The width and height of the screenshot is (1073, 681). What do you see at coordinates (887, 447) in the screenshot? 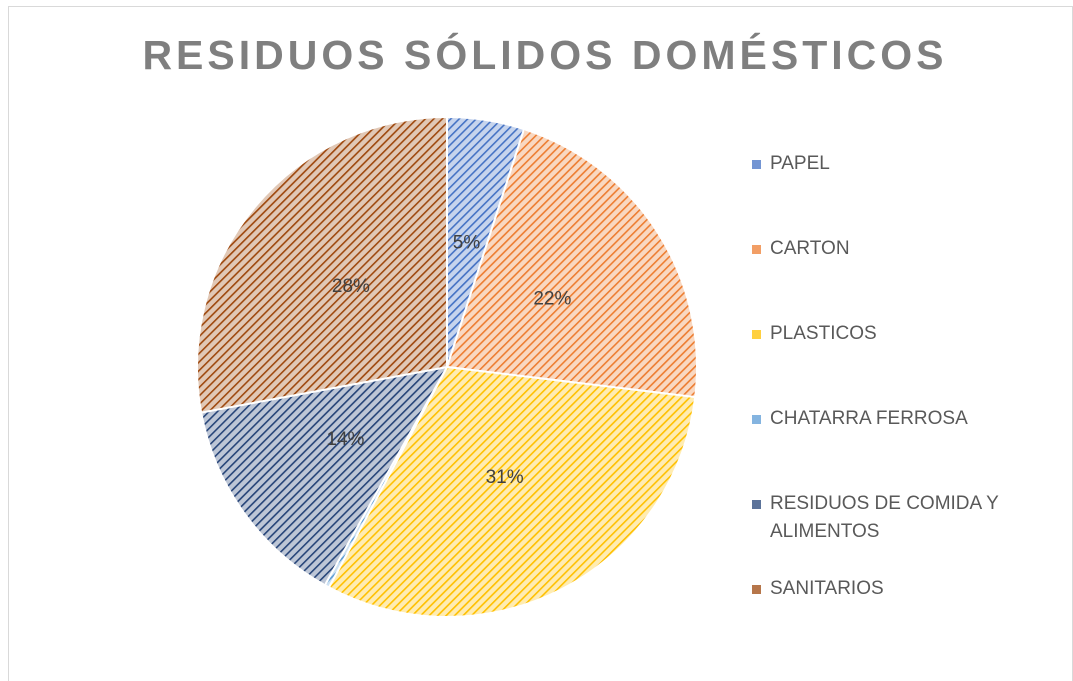
I see `legend-item: CHATARRA FERROSA` at bounding box center [887, 447].